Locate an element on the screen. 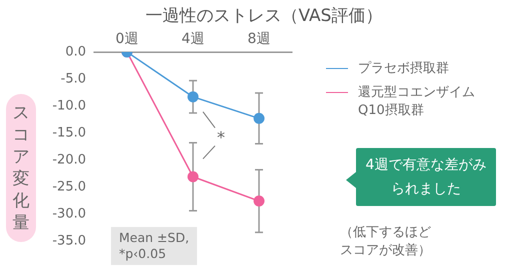 The image size is (528, 273). y-tick-label: -30.0 is located at coordinates (69, 214).